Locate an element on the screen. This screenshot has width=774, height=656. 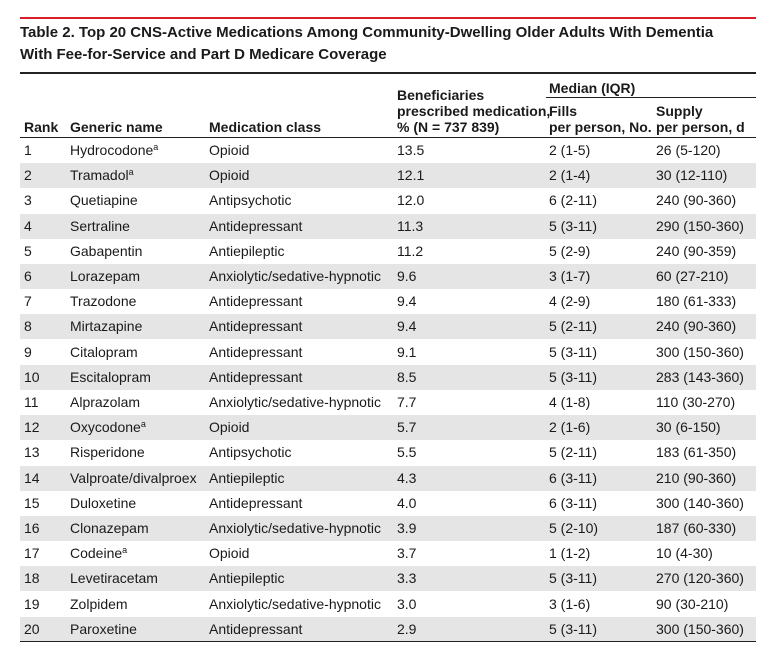
cell-rank: 18 is located at coordinates (32, 578).